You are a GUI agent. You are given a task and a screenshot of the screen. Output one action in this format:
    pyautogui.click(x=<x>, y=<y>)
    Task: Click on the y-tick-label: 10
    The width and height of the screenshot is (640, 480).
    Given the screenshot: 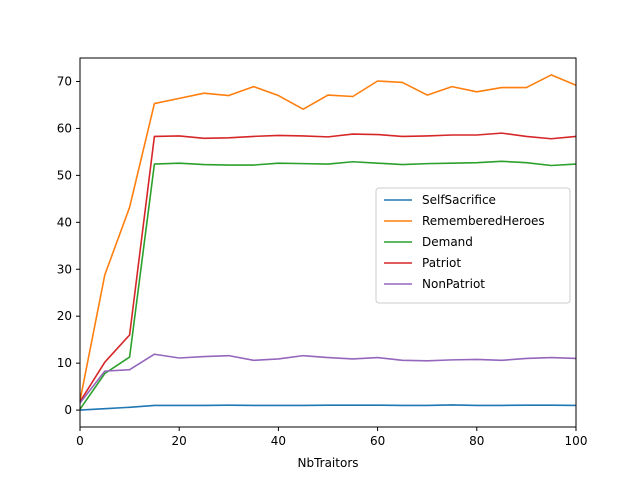 What is the action you would take?
    pyautogui.click(x=64, y=363)
    